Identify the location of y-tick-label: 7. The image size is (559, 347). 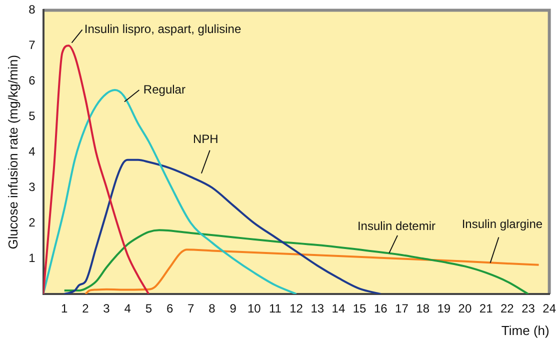
(32, 45).